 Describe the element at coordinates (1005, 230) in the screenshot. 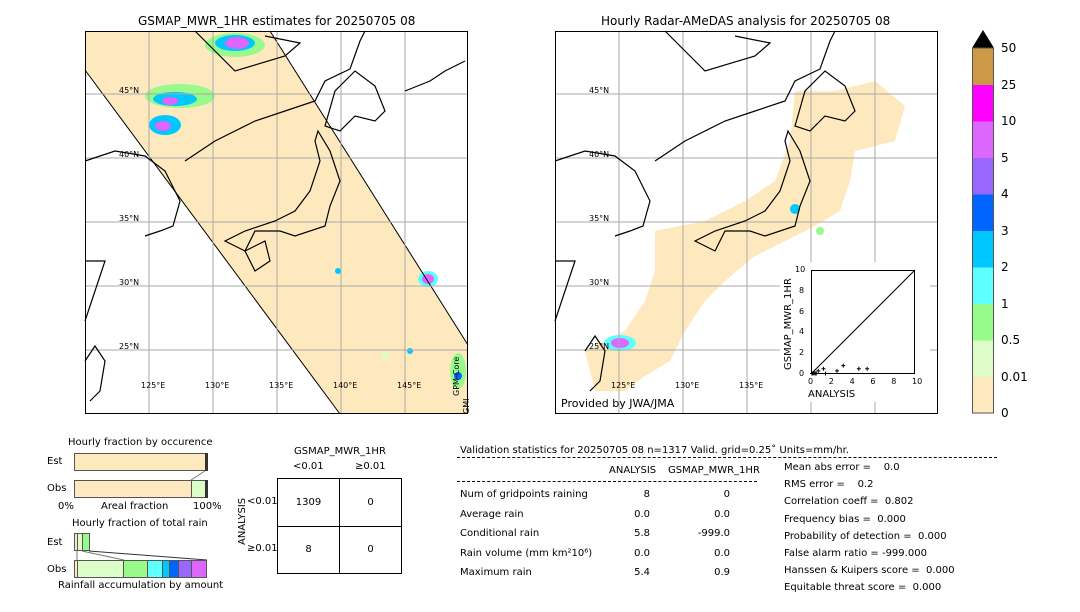

I see `colorbar-tick: 3` at that location.